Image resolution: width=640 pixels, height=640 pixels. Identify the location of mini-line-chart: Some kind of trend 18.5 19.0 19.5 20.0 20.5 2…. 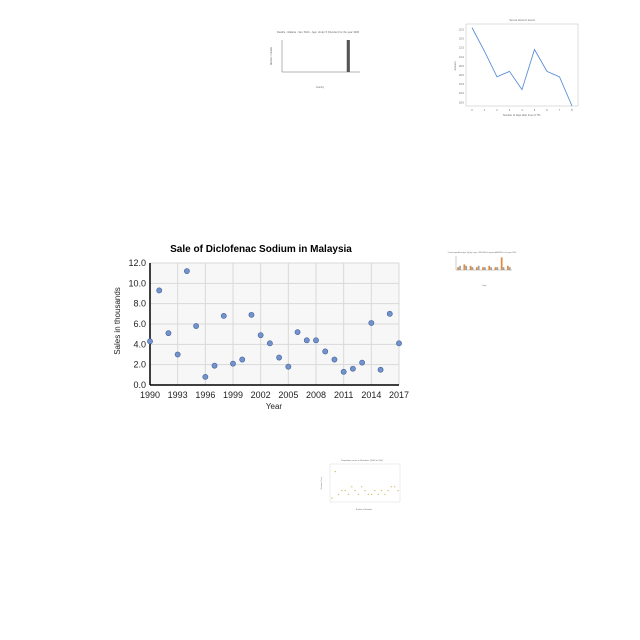
(516, 67).